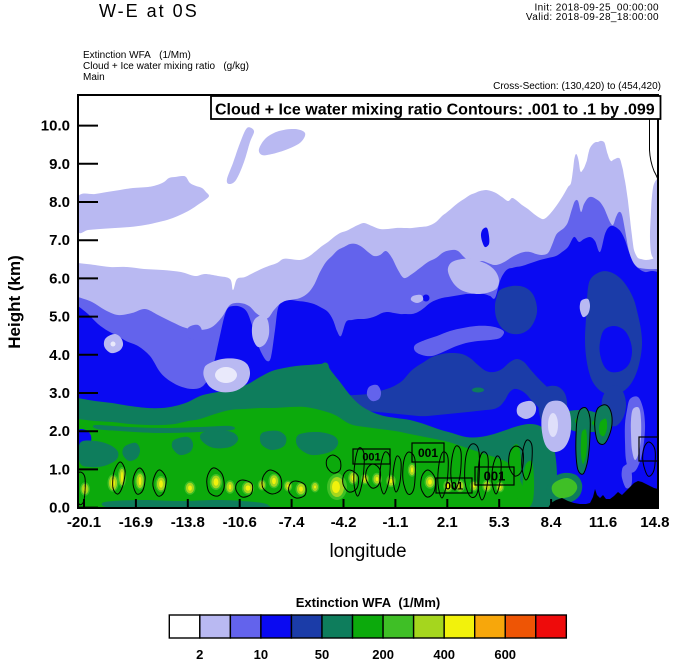 The width and height of the screenshot is (674, 672). What do you see at coordinates (395, 522) in the screenshot?
I see `svg-text: -1.1` at bounding box center [395, 522].